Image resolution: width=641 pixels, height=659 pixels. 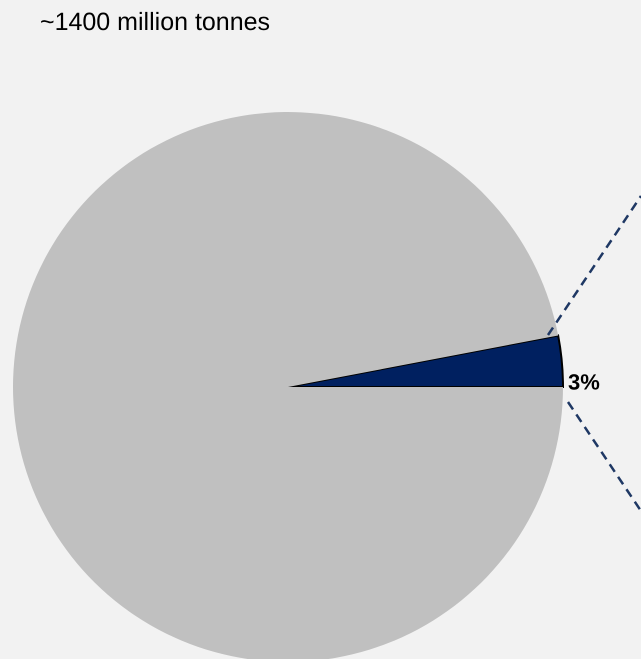 What do you see at coordinates (155, 22) in the screenshot?
I see `chart-title: ~1400 million tonnes` at bounding box center [155, 22].